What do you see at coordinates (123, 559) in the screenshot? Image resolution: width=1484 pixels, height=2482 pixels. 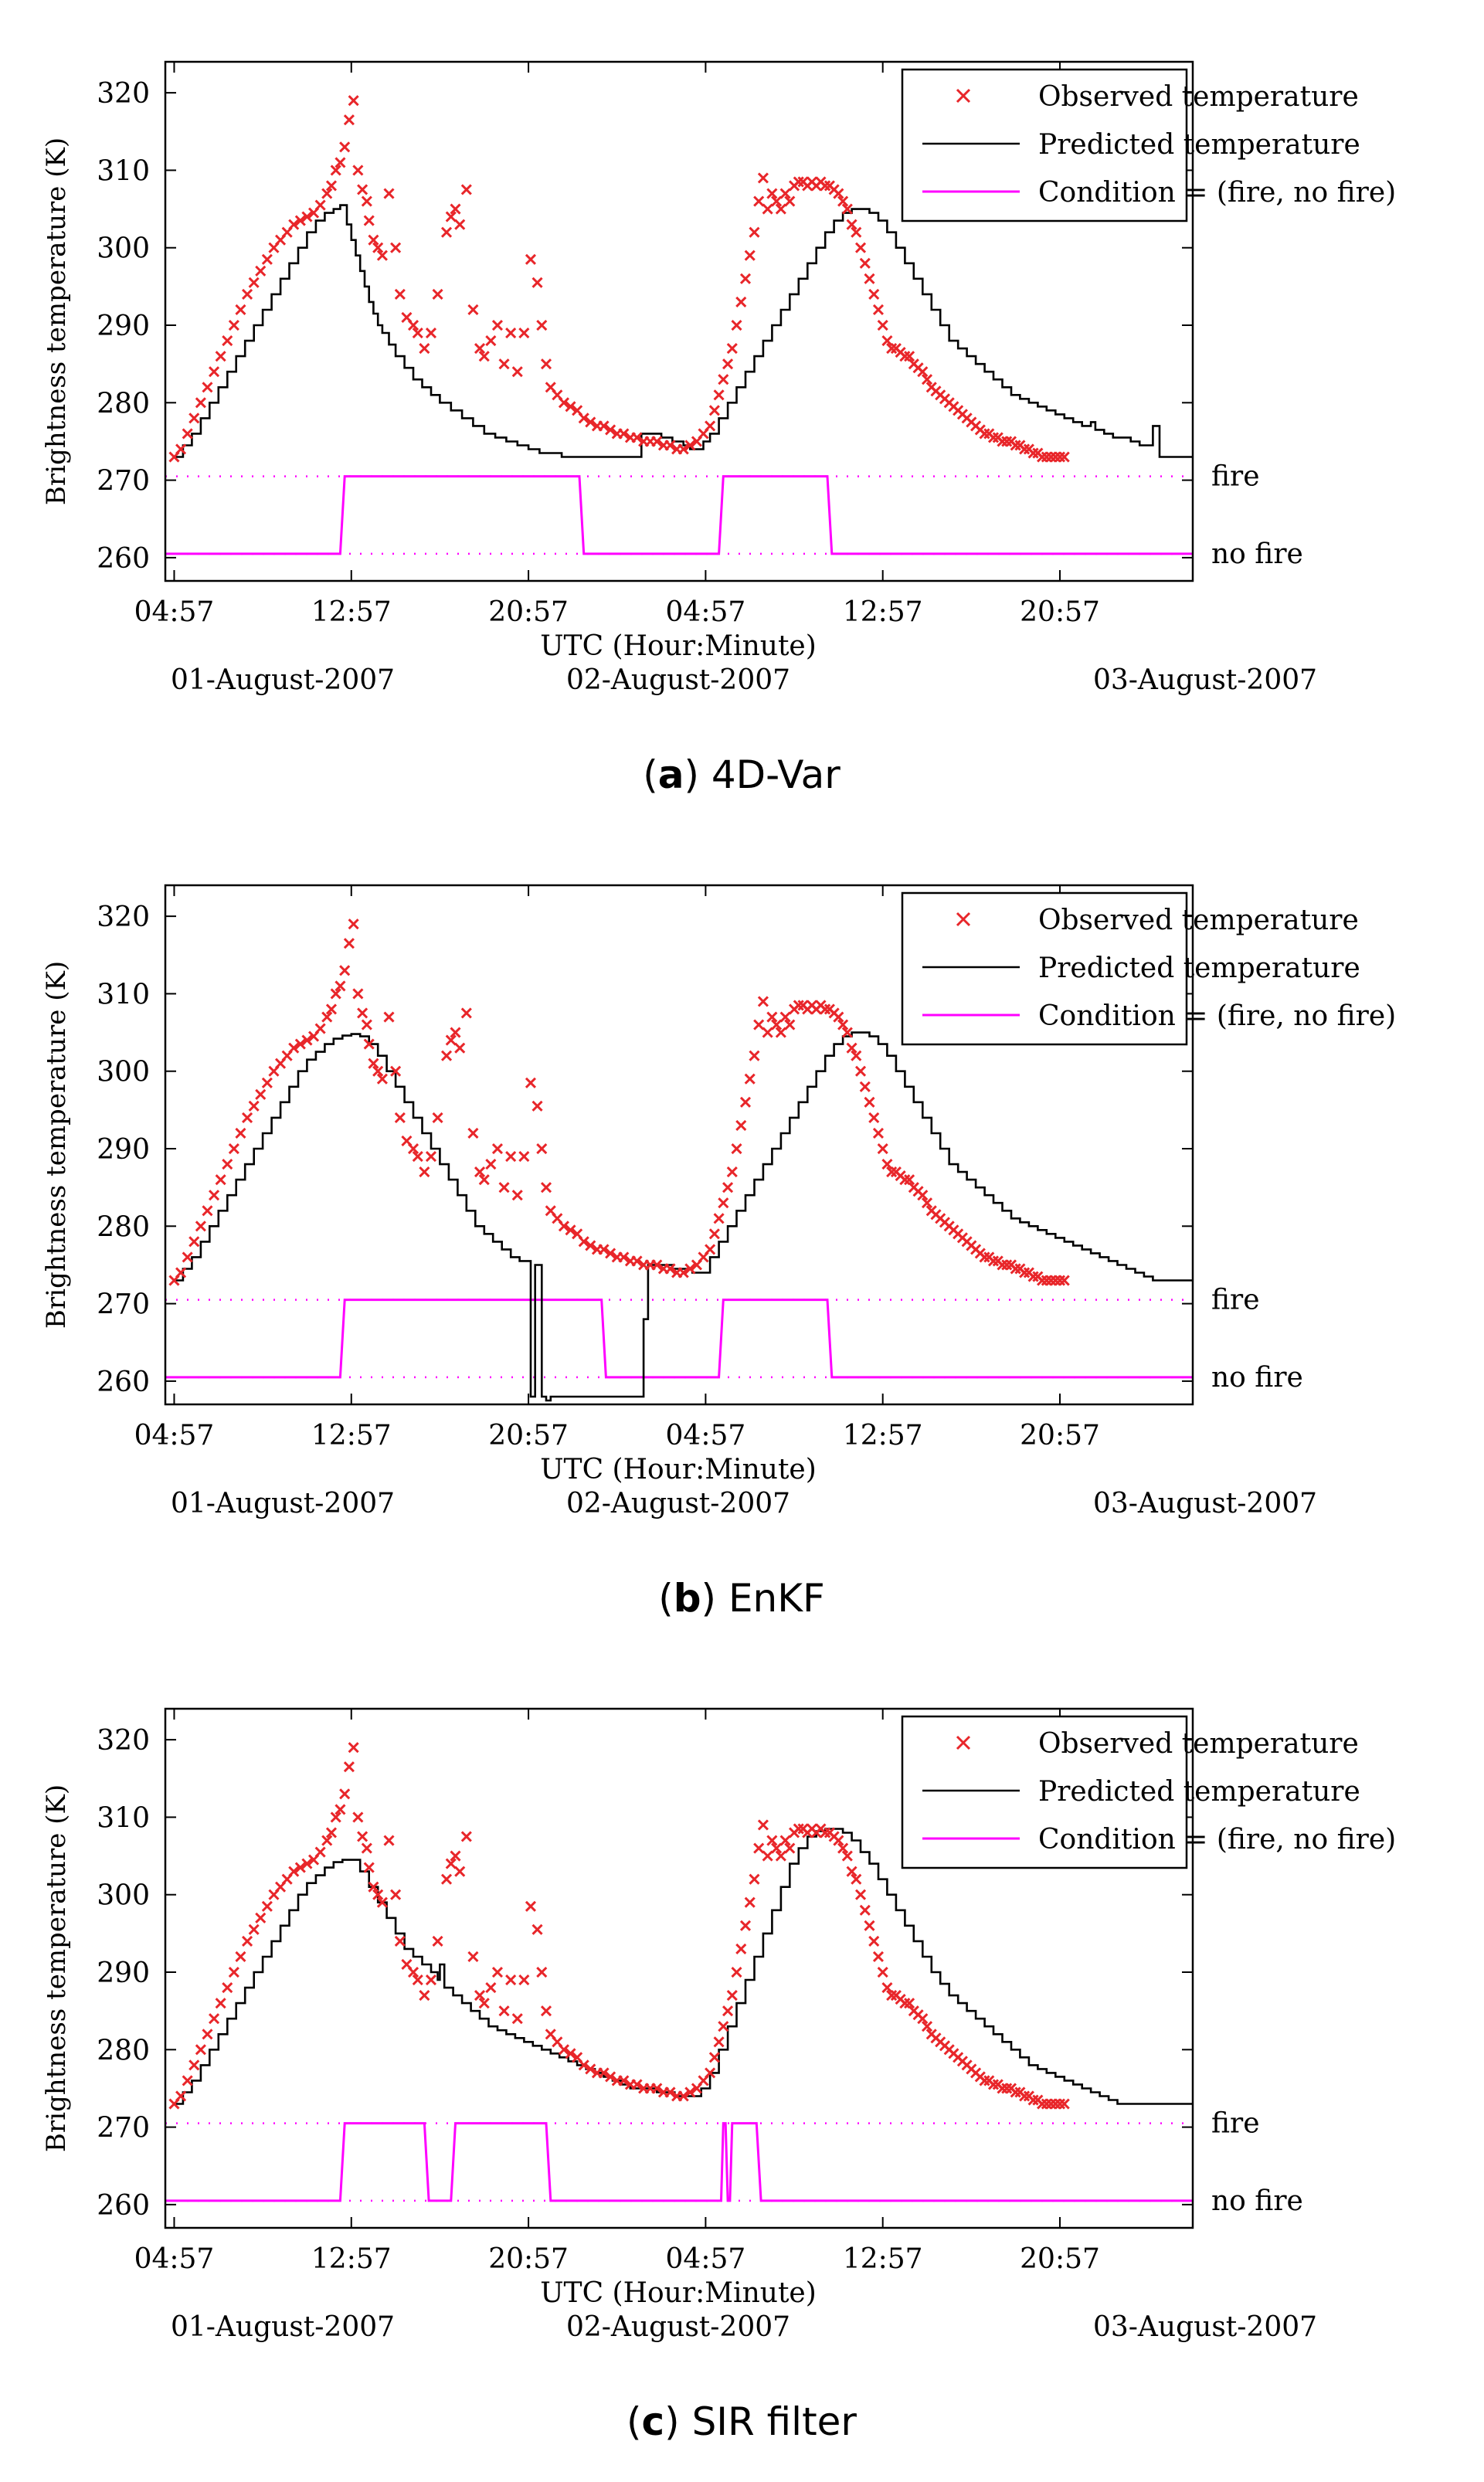 I see `y-tick-label: 260` at bounding box center [123, 559].